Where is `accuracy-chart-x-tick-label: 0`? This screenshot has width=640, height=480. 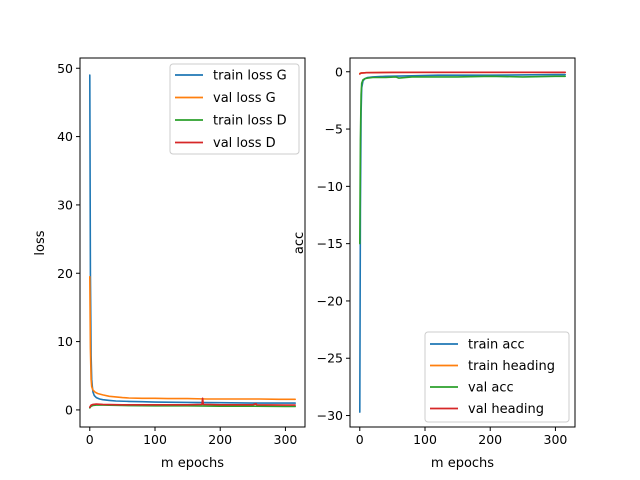
accuracy-chart-x-tick-label: 0 is located at coordinates (360, 439).